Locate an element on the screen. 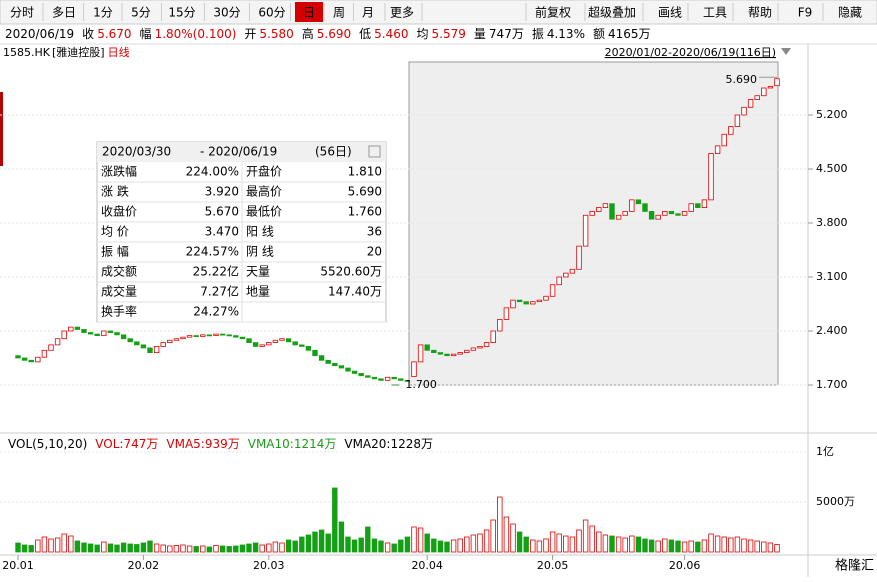  toolbar-button: 帮助 is located at coordinates (760, 13).